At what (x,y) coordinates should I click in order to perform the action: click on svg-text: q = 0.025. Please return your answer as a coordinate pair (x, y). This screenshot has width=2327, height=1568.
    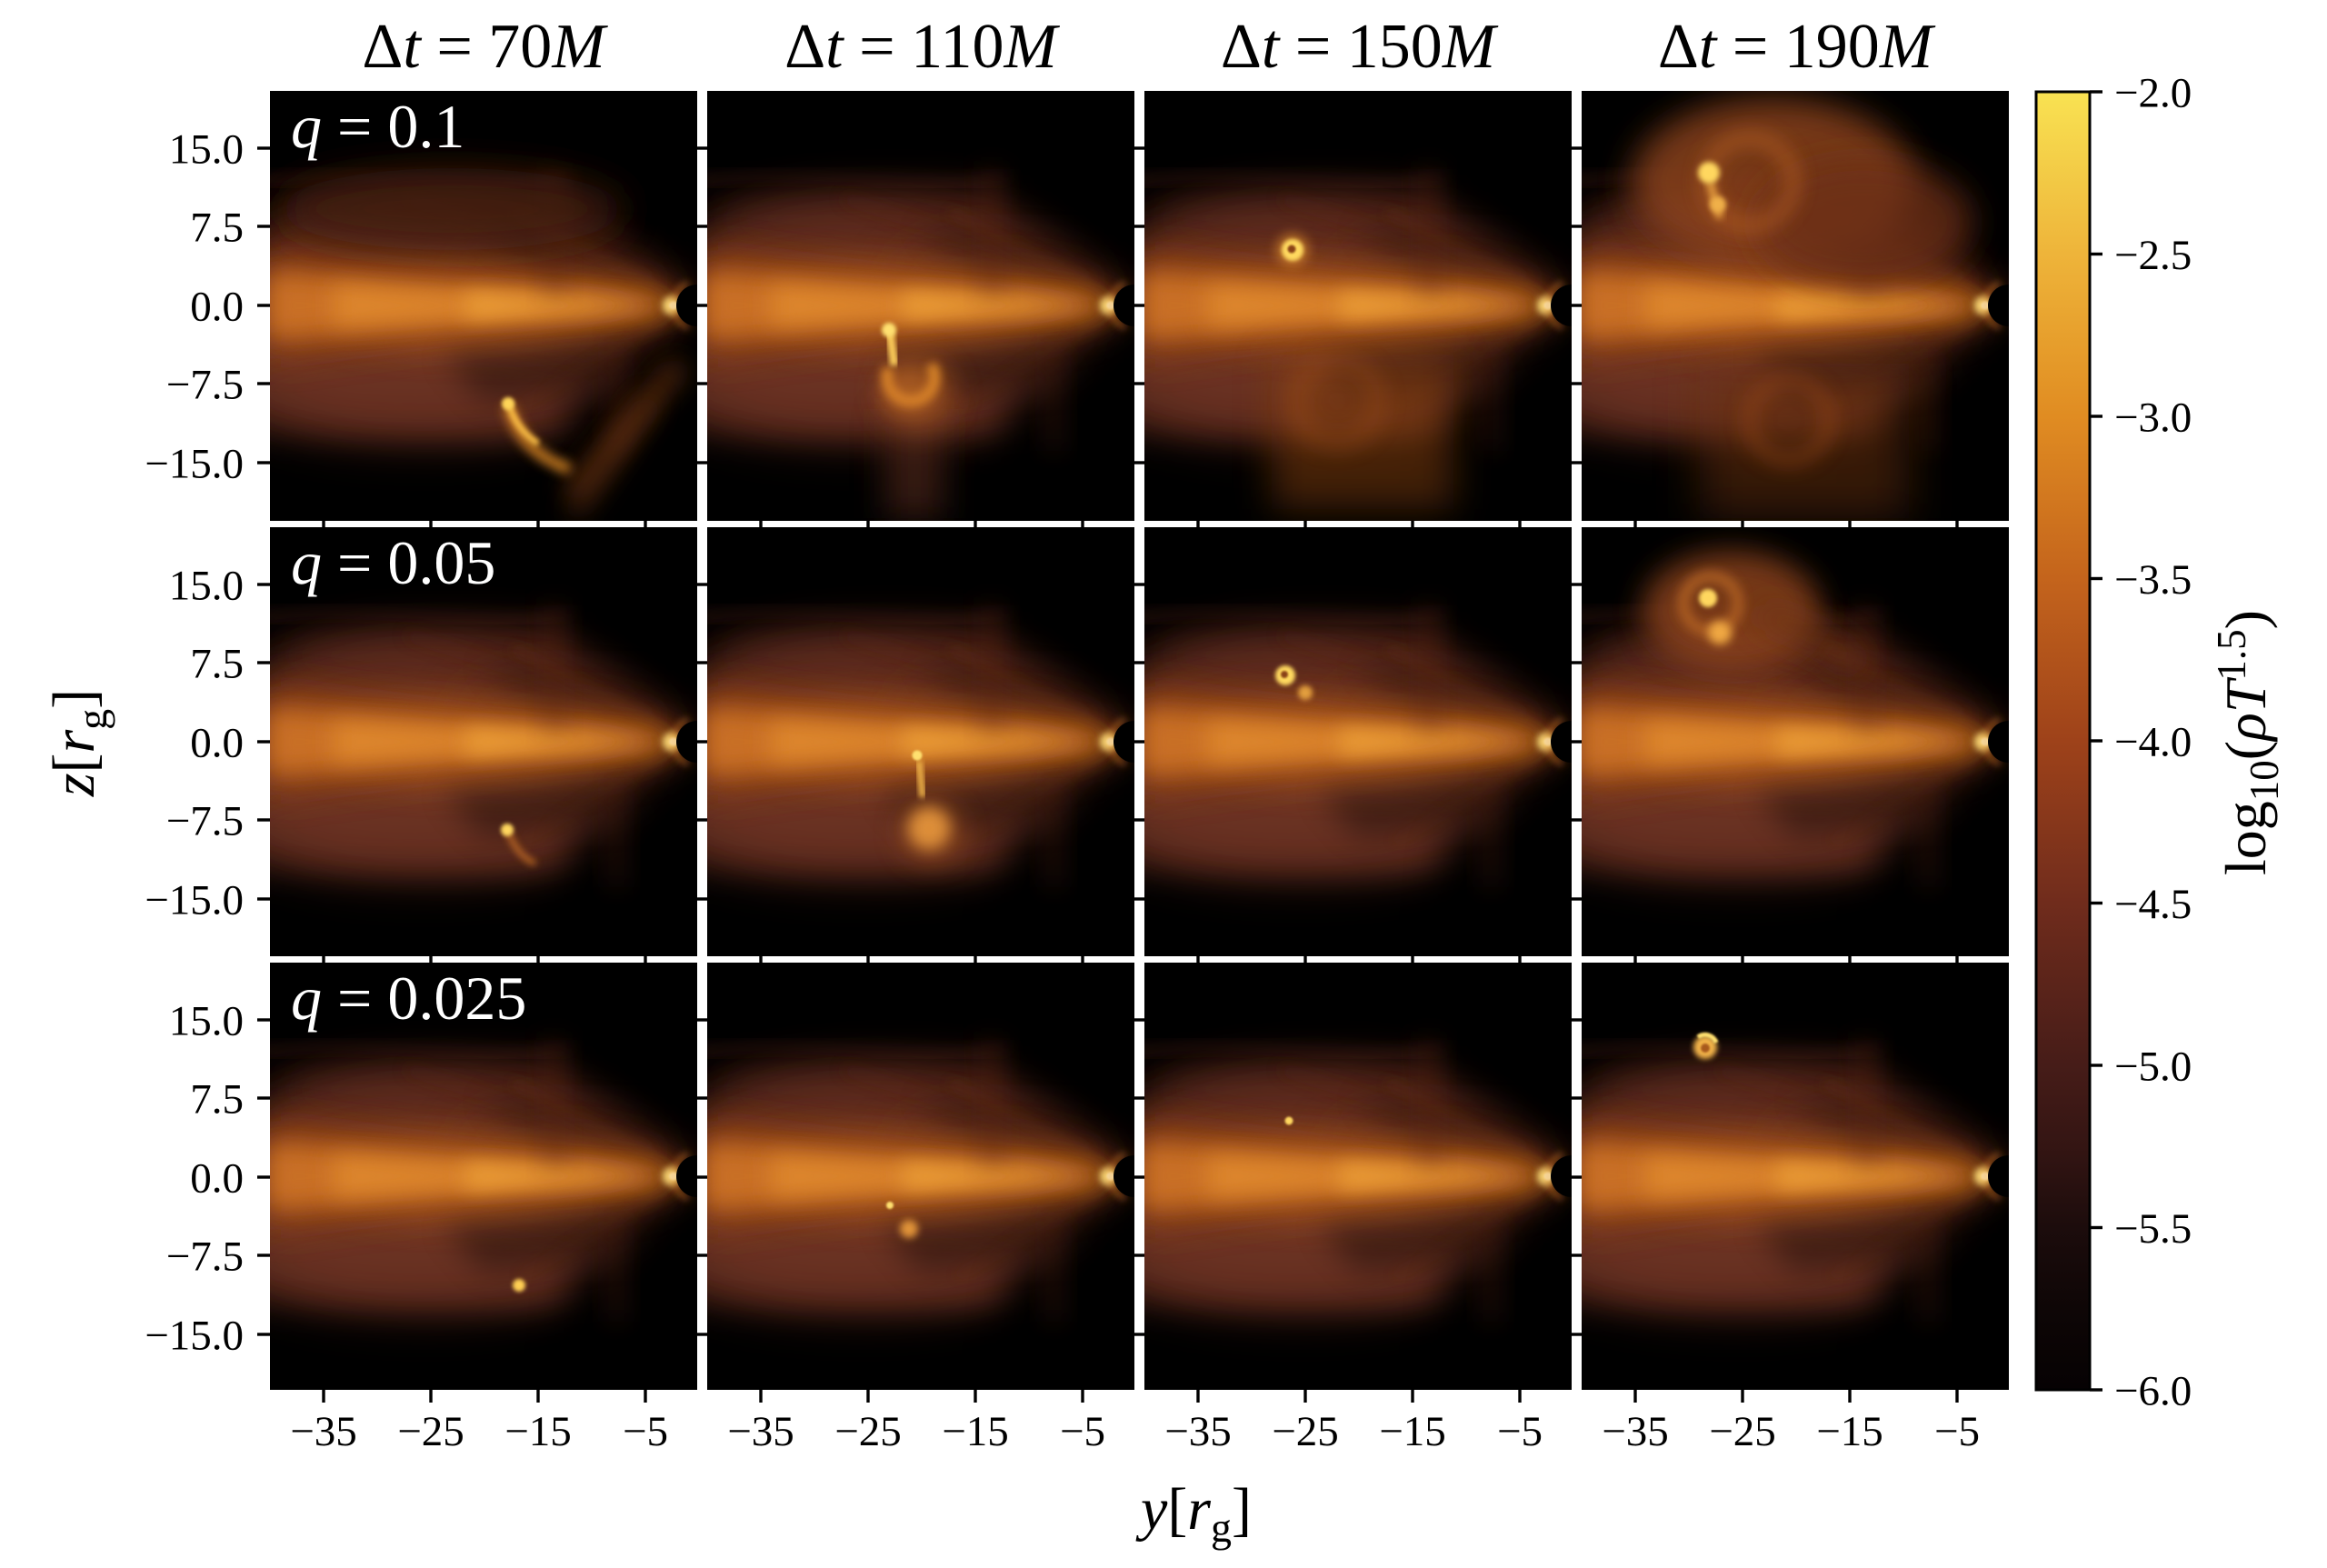
    Looking at the image, I should click on (408, 999).